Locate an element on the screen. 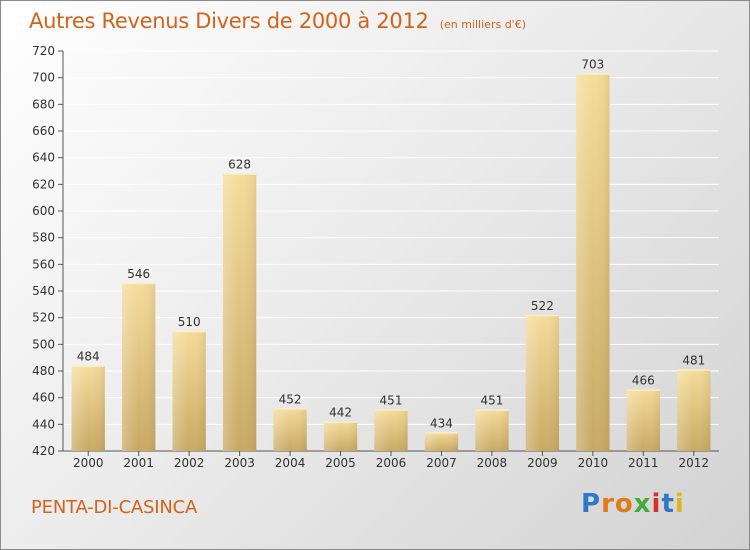 The height and width of the screenshot is (550, 750). x-tick-label: 2005 is located at coordinates (340, 463).